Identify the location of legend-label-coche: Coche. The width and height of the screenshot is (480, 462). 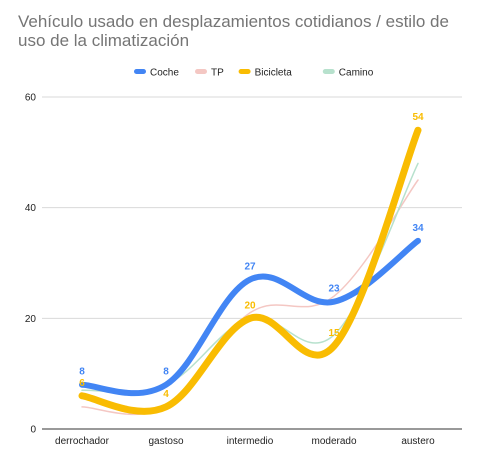
(164, 73).